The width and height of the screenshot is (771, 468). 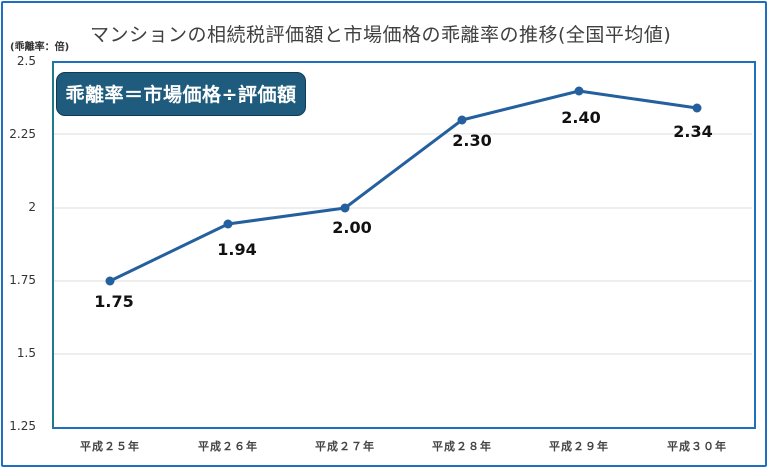 I want to click on y-axis-unit-label: (乖離率：倍), so click(x=40, y=47).